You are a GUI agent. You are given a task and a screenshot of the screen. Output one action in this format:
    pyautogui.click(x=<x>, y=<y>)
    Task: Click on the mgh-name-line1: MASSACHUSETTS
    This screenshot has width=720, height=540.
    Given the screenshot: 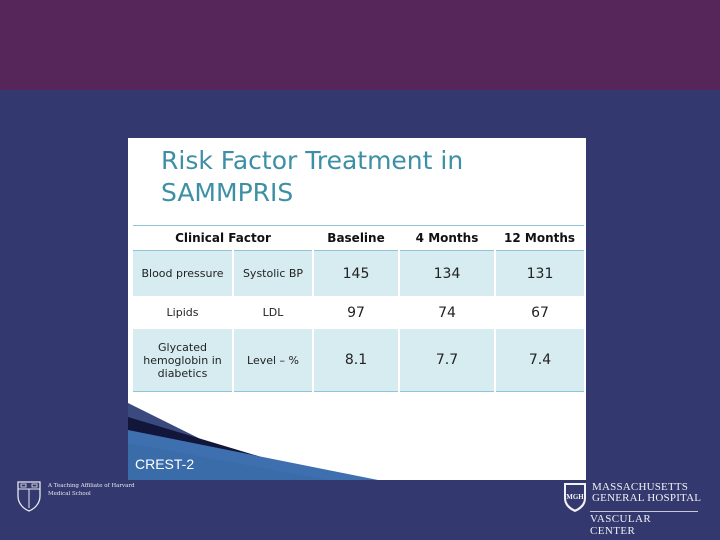 What is the action you would take?
    pyautogui.click(x=640, y=487)
    